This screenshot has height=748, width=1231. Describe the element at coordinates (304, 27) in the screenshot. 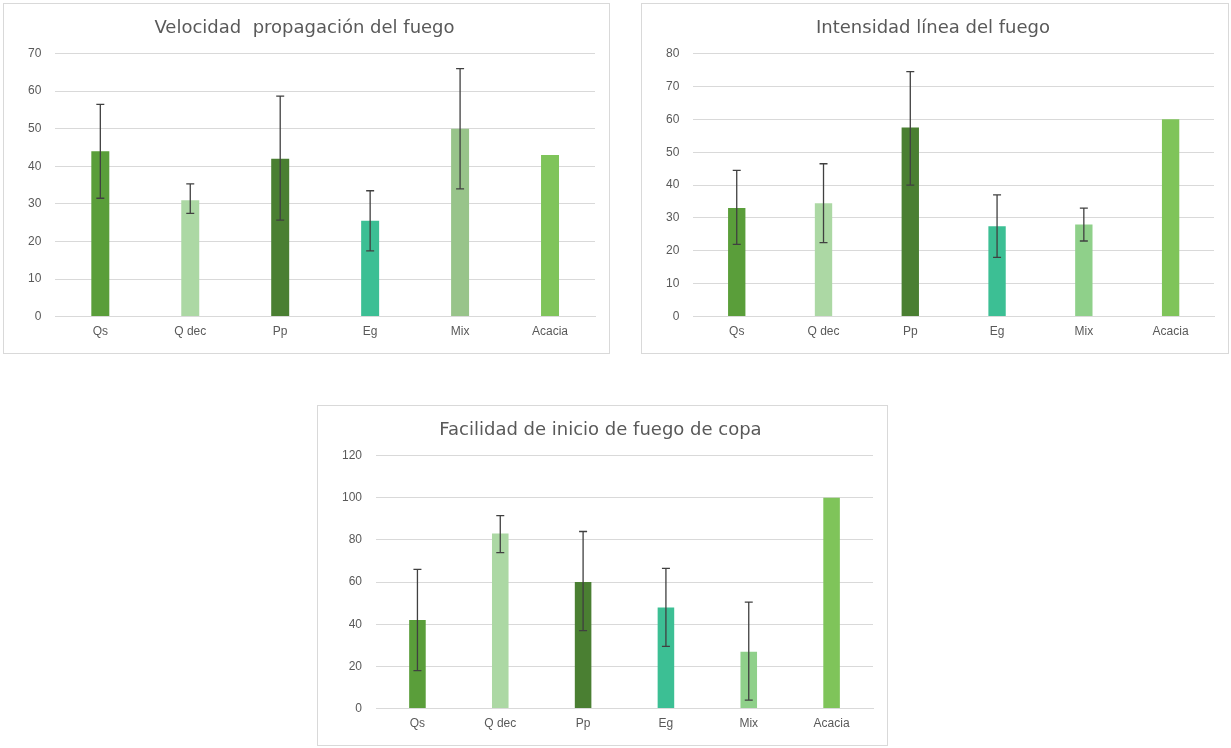

I see `chart-title: Velocidad propagación del fuego` at that location.